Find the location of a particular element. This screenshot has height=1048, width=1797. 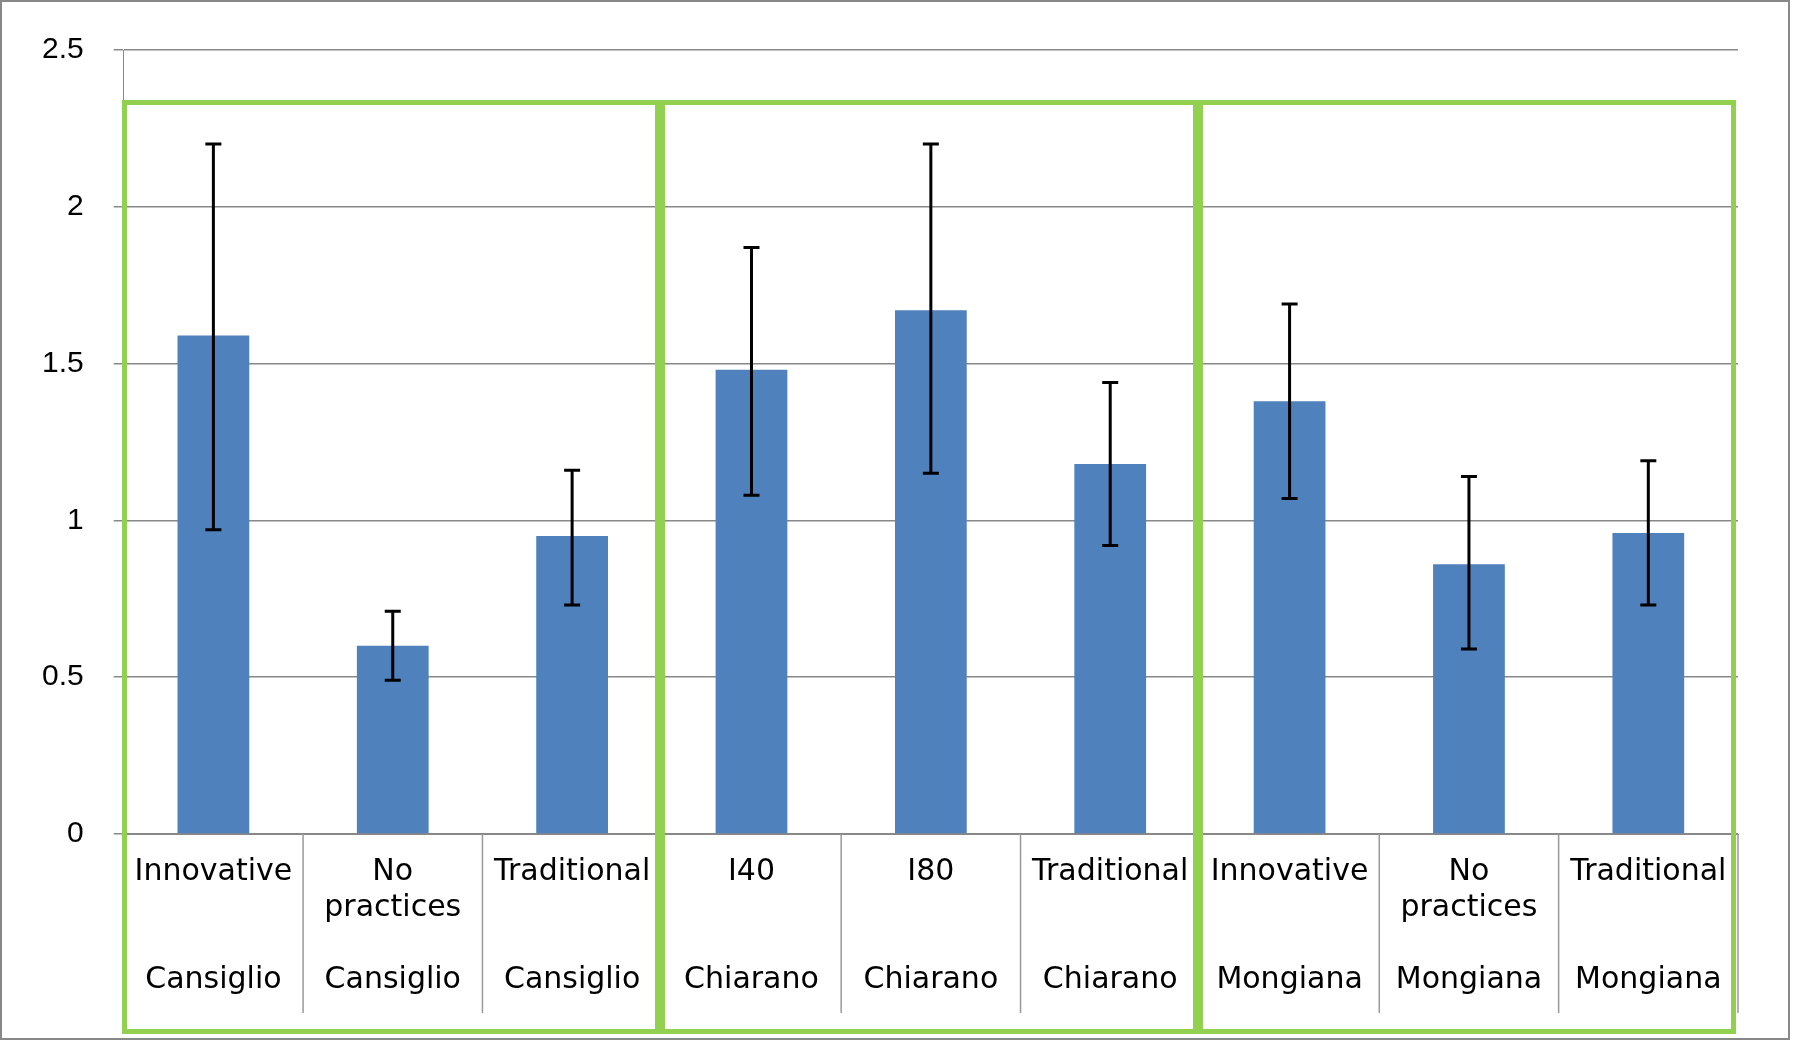

category-label: Innovative Cansiglio is located at coordinates (213, 923).